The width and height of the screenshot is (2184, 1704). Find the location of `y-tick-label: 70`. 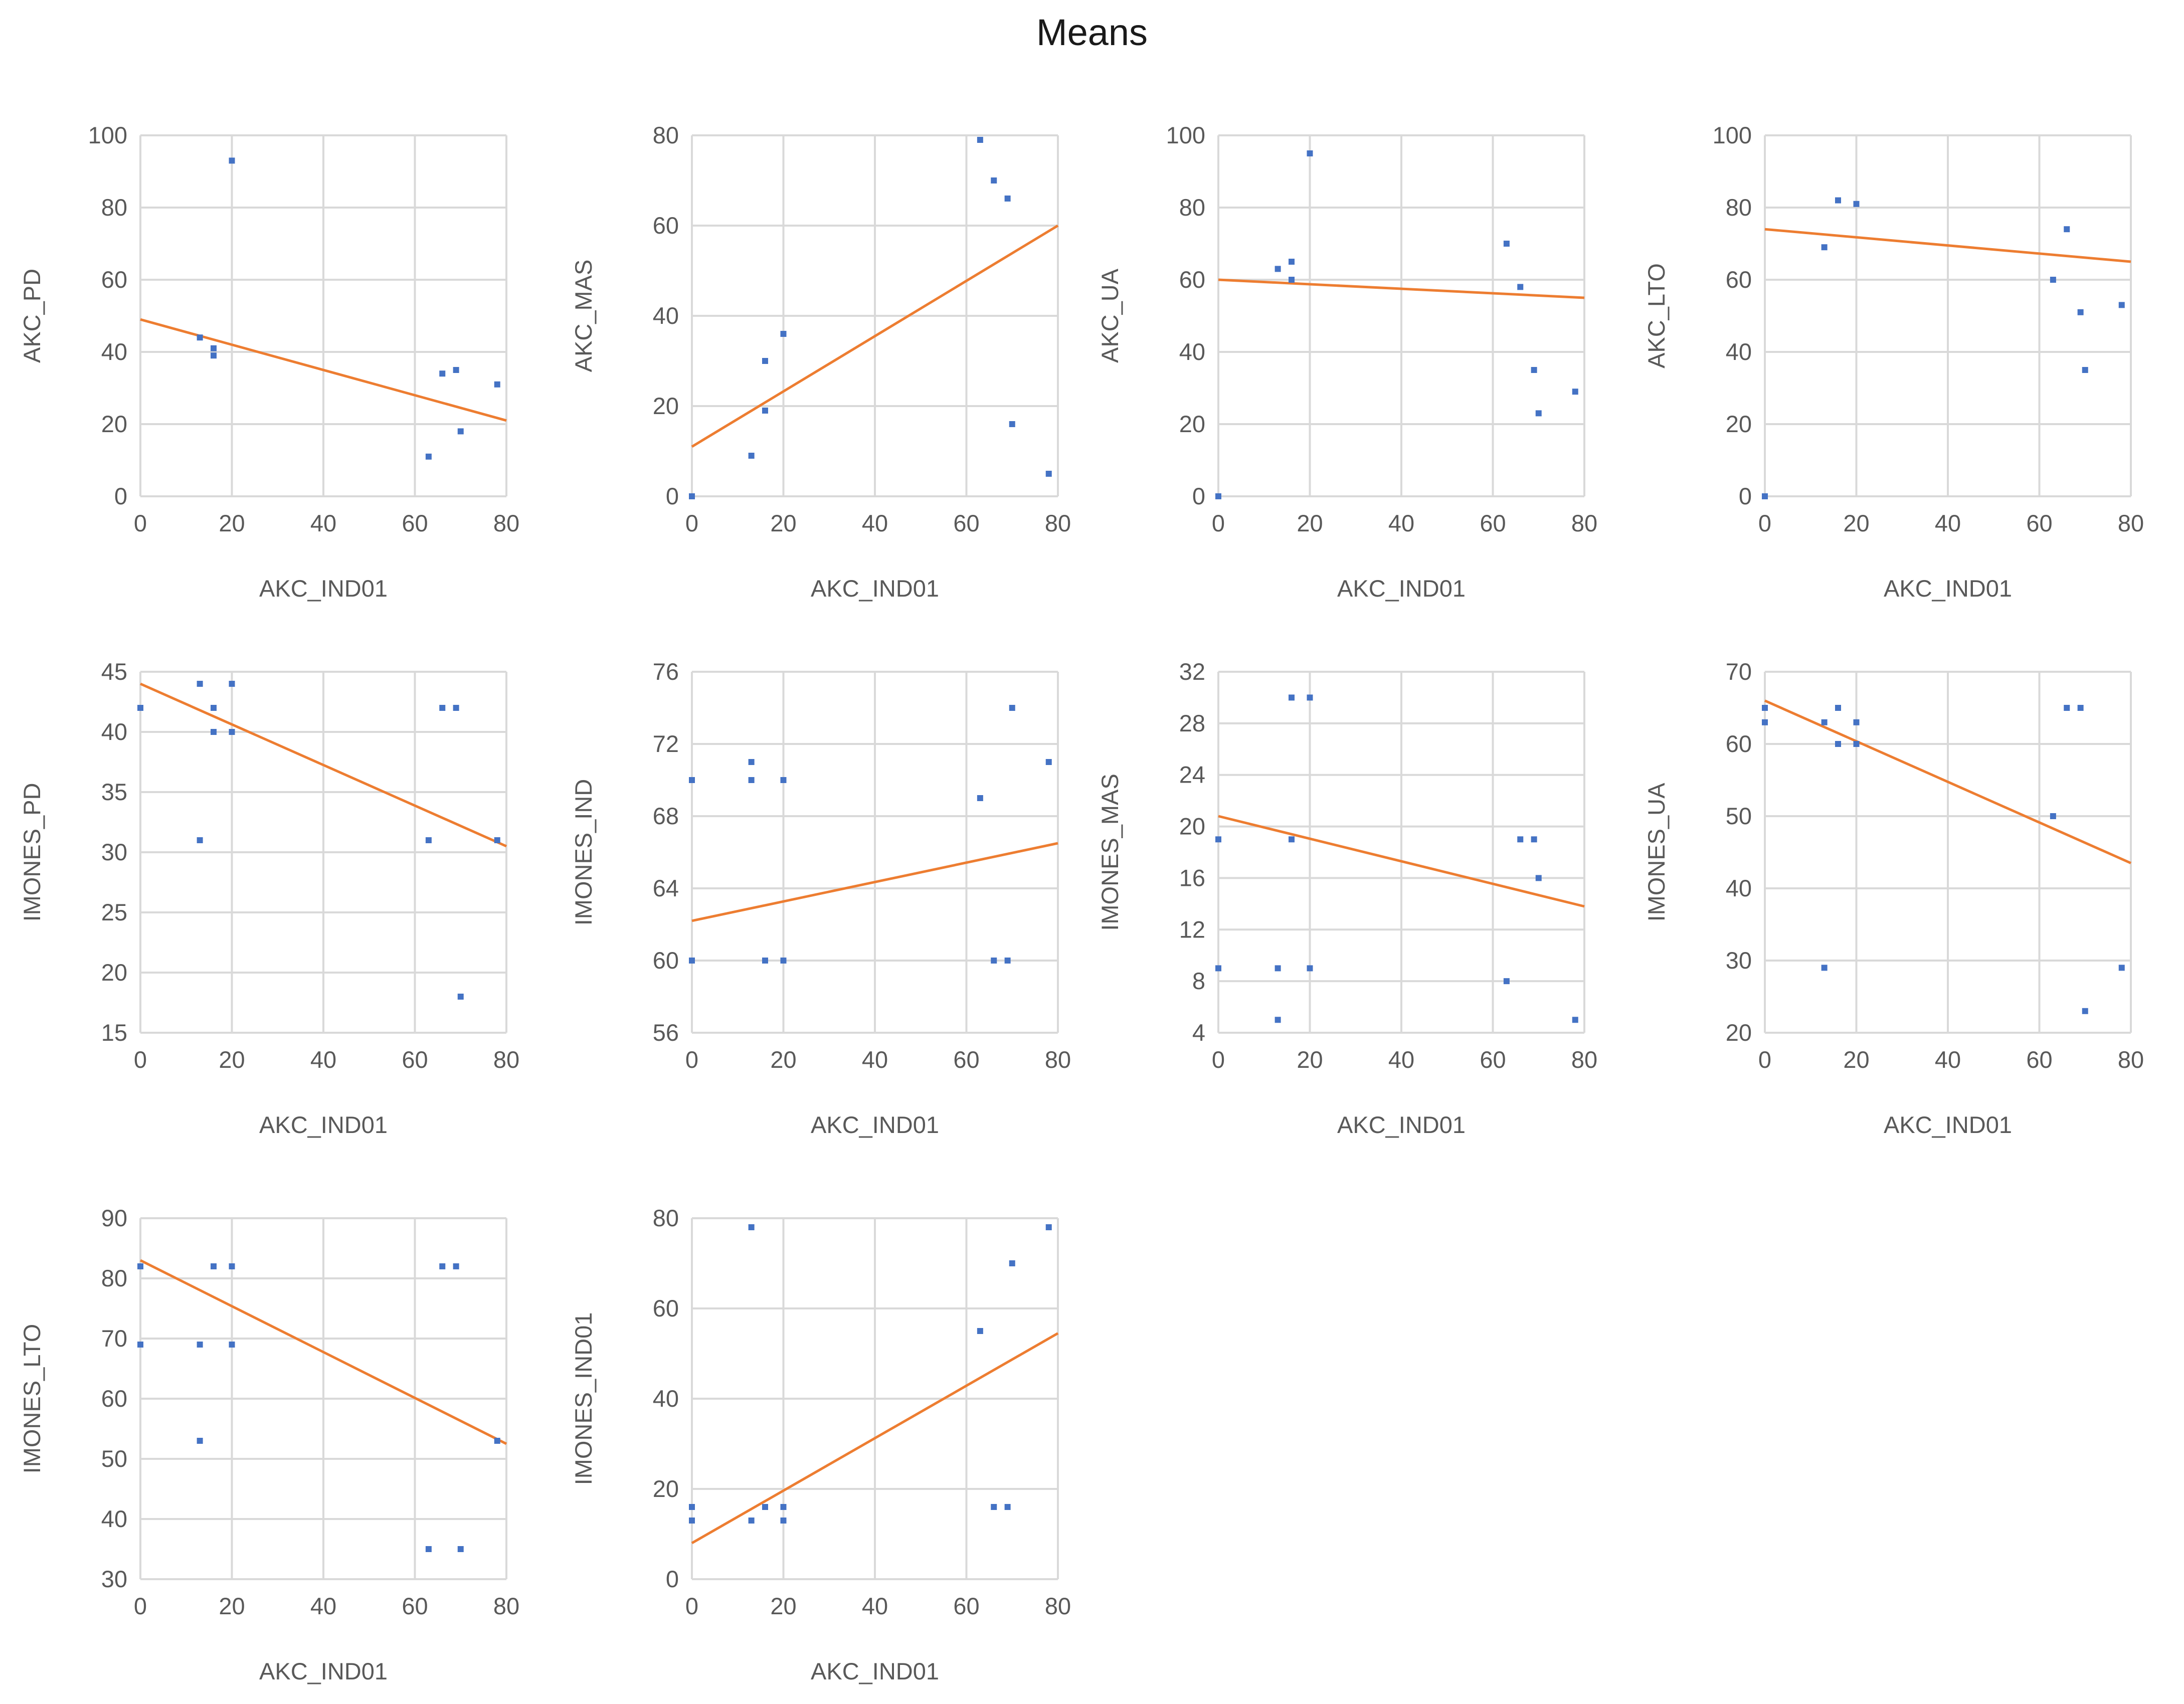

y-tick-label: 70 is located at coordinates (1739, 671).